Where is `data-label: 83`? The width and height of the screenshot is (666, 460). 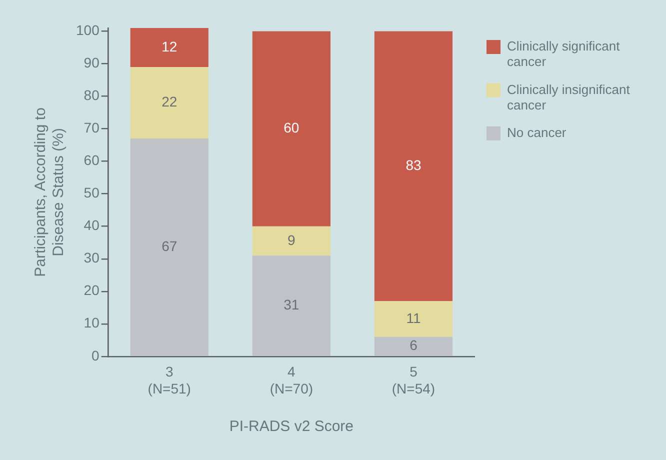 data-label: 83 is located at coordinates (414, 165).